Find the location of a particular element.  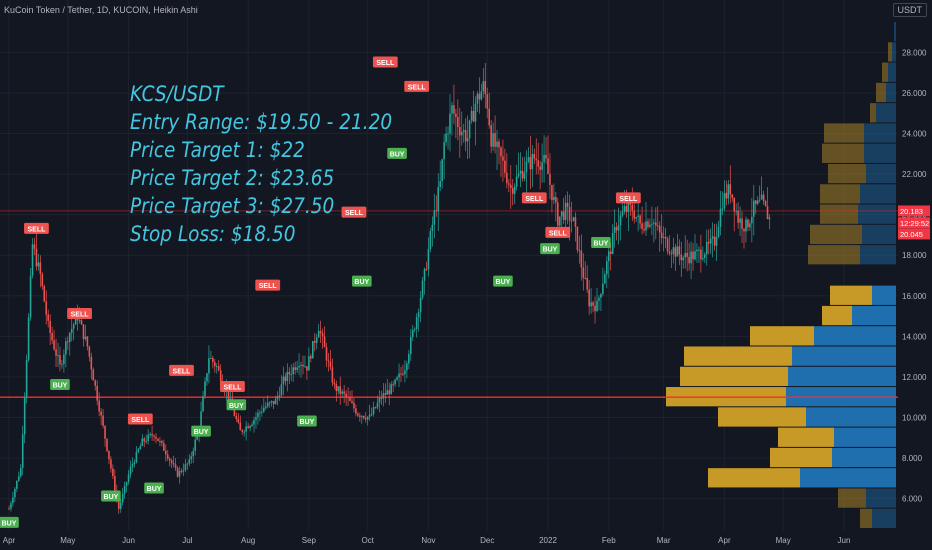

x-tick-label: 2022 is located at coordinates (548, 540).